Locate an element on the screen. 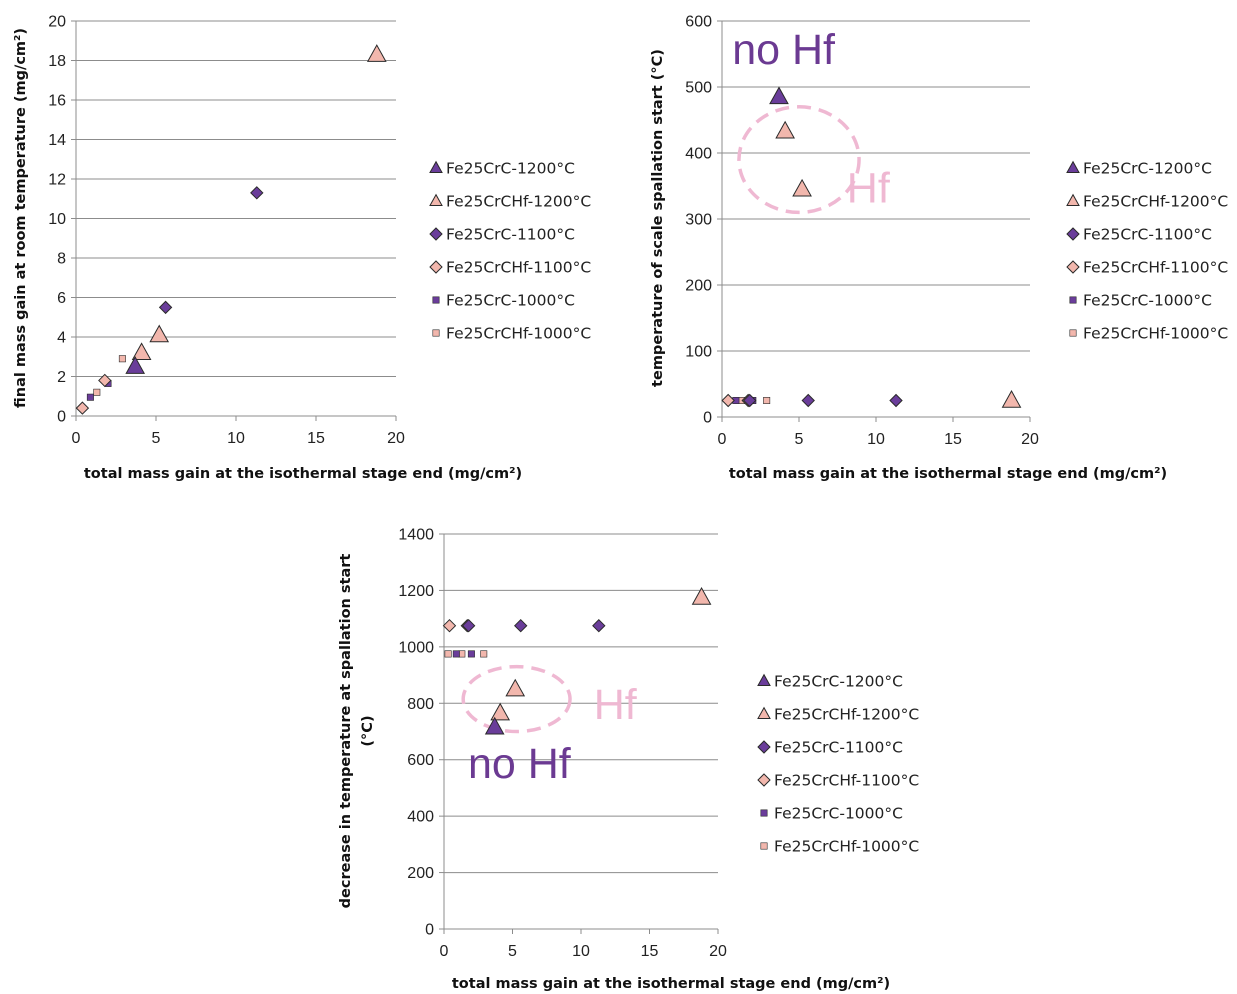 Image resolution: width=1237 pixels, height=994 pixels. y-axis-title: (°C) is located at coordinates (368, 730).